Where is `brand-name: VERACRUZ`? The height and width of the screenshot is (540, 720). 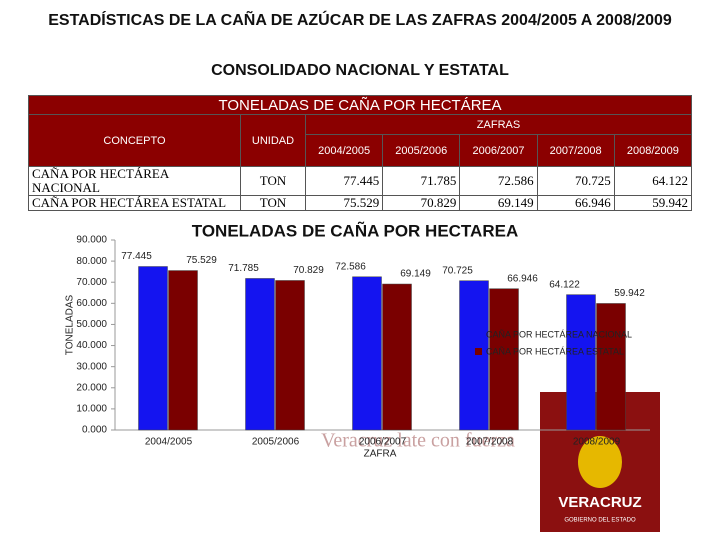 brand-name: VERACRUZ is located at coordinates (599, 502).